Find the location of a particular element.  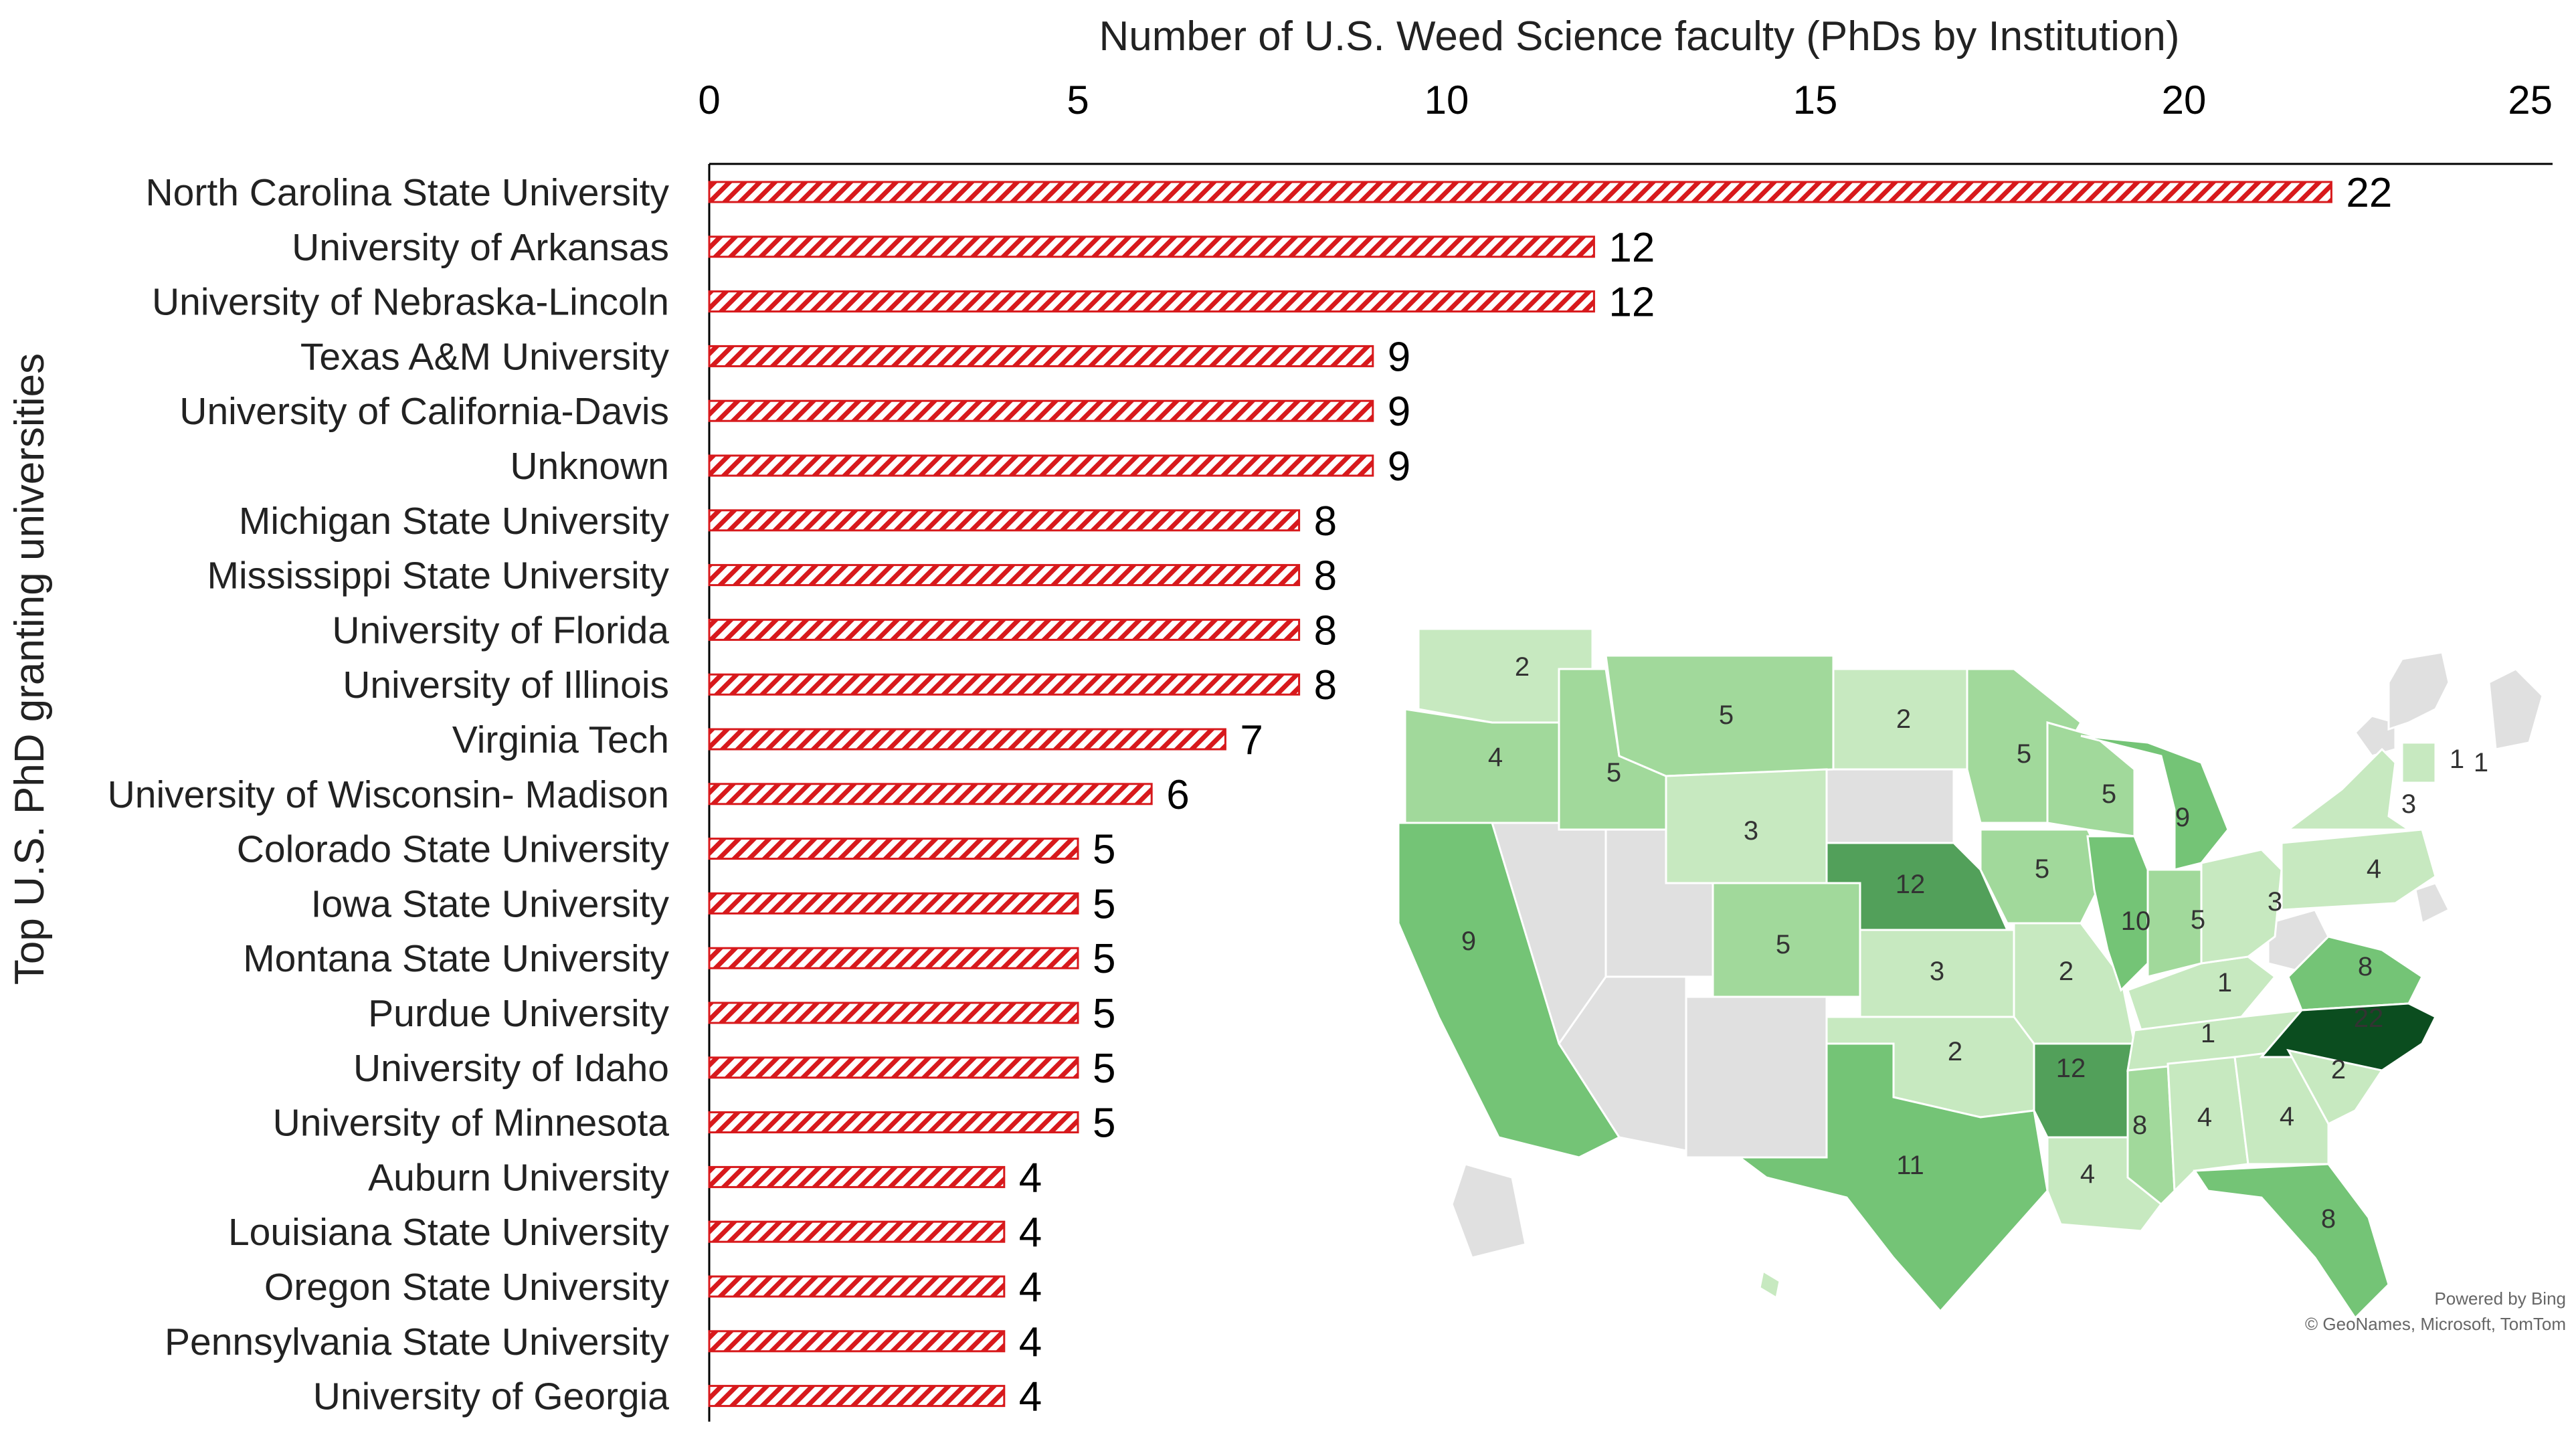

map-value-label-IL: 10 is located at coordinates (2136, 922).